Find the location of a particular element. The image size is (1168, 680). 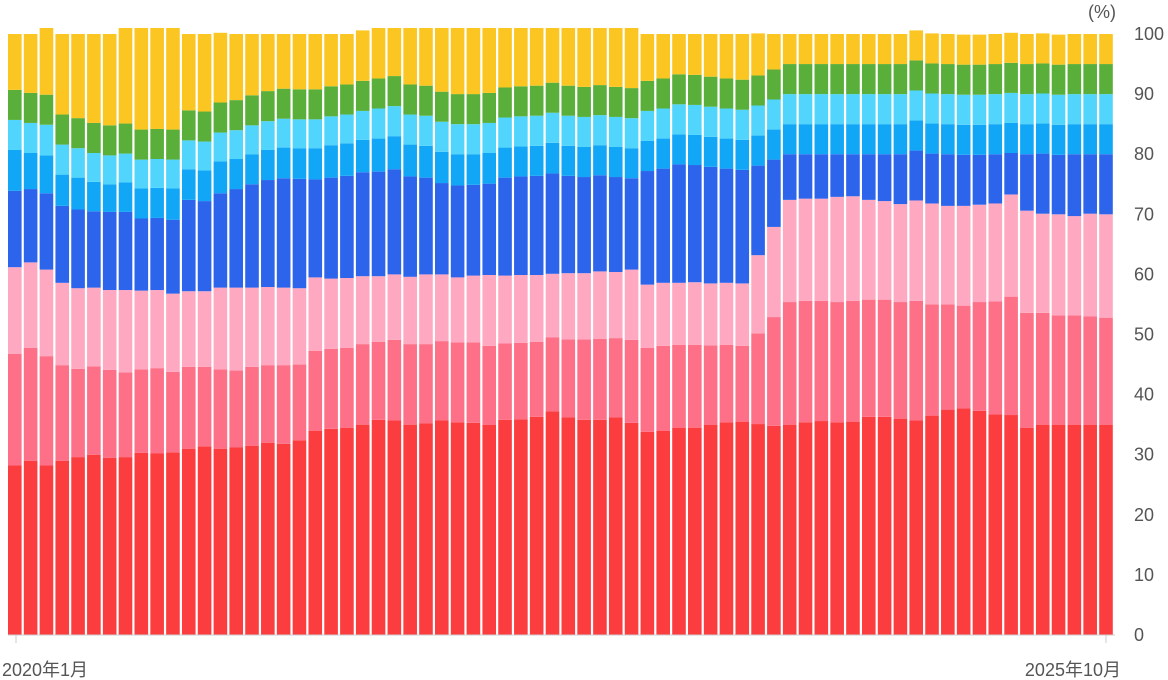

y-axis-ticks: 0 10 20 30 40 50 60 70 80 90 100 is located at coordinates (1149, 334).